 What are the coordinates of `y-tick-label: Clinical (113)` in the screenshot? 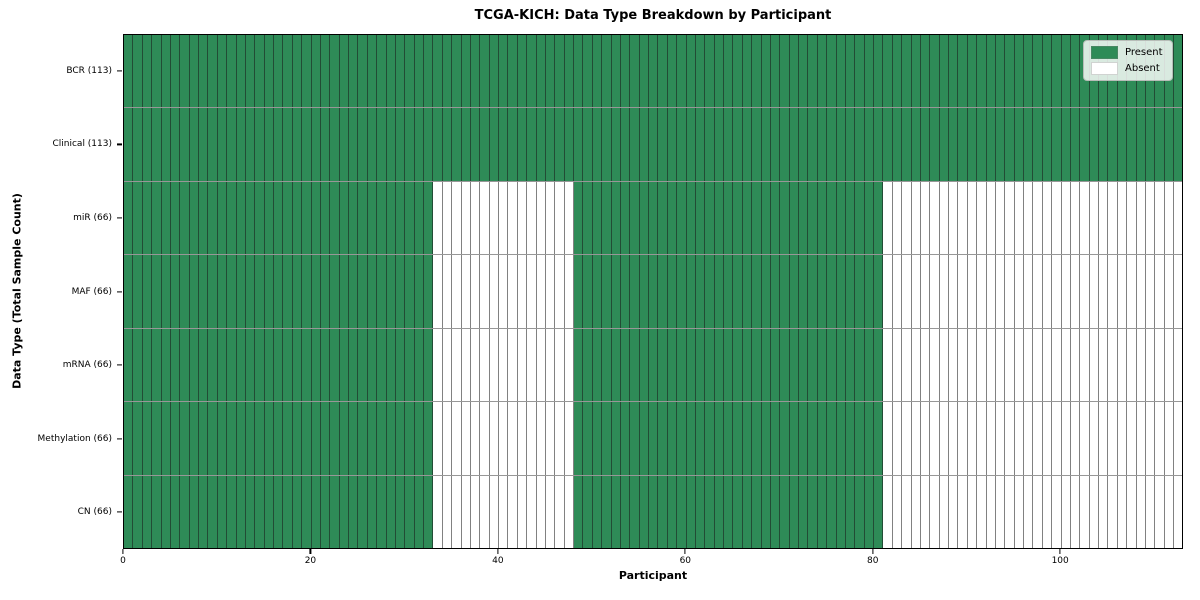 It's located at (82, 144).